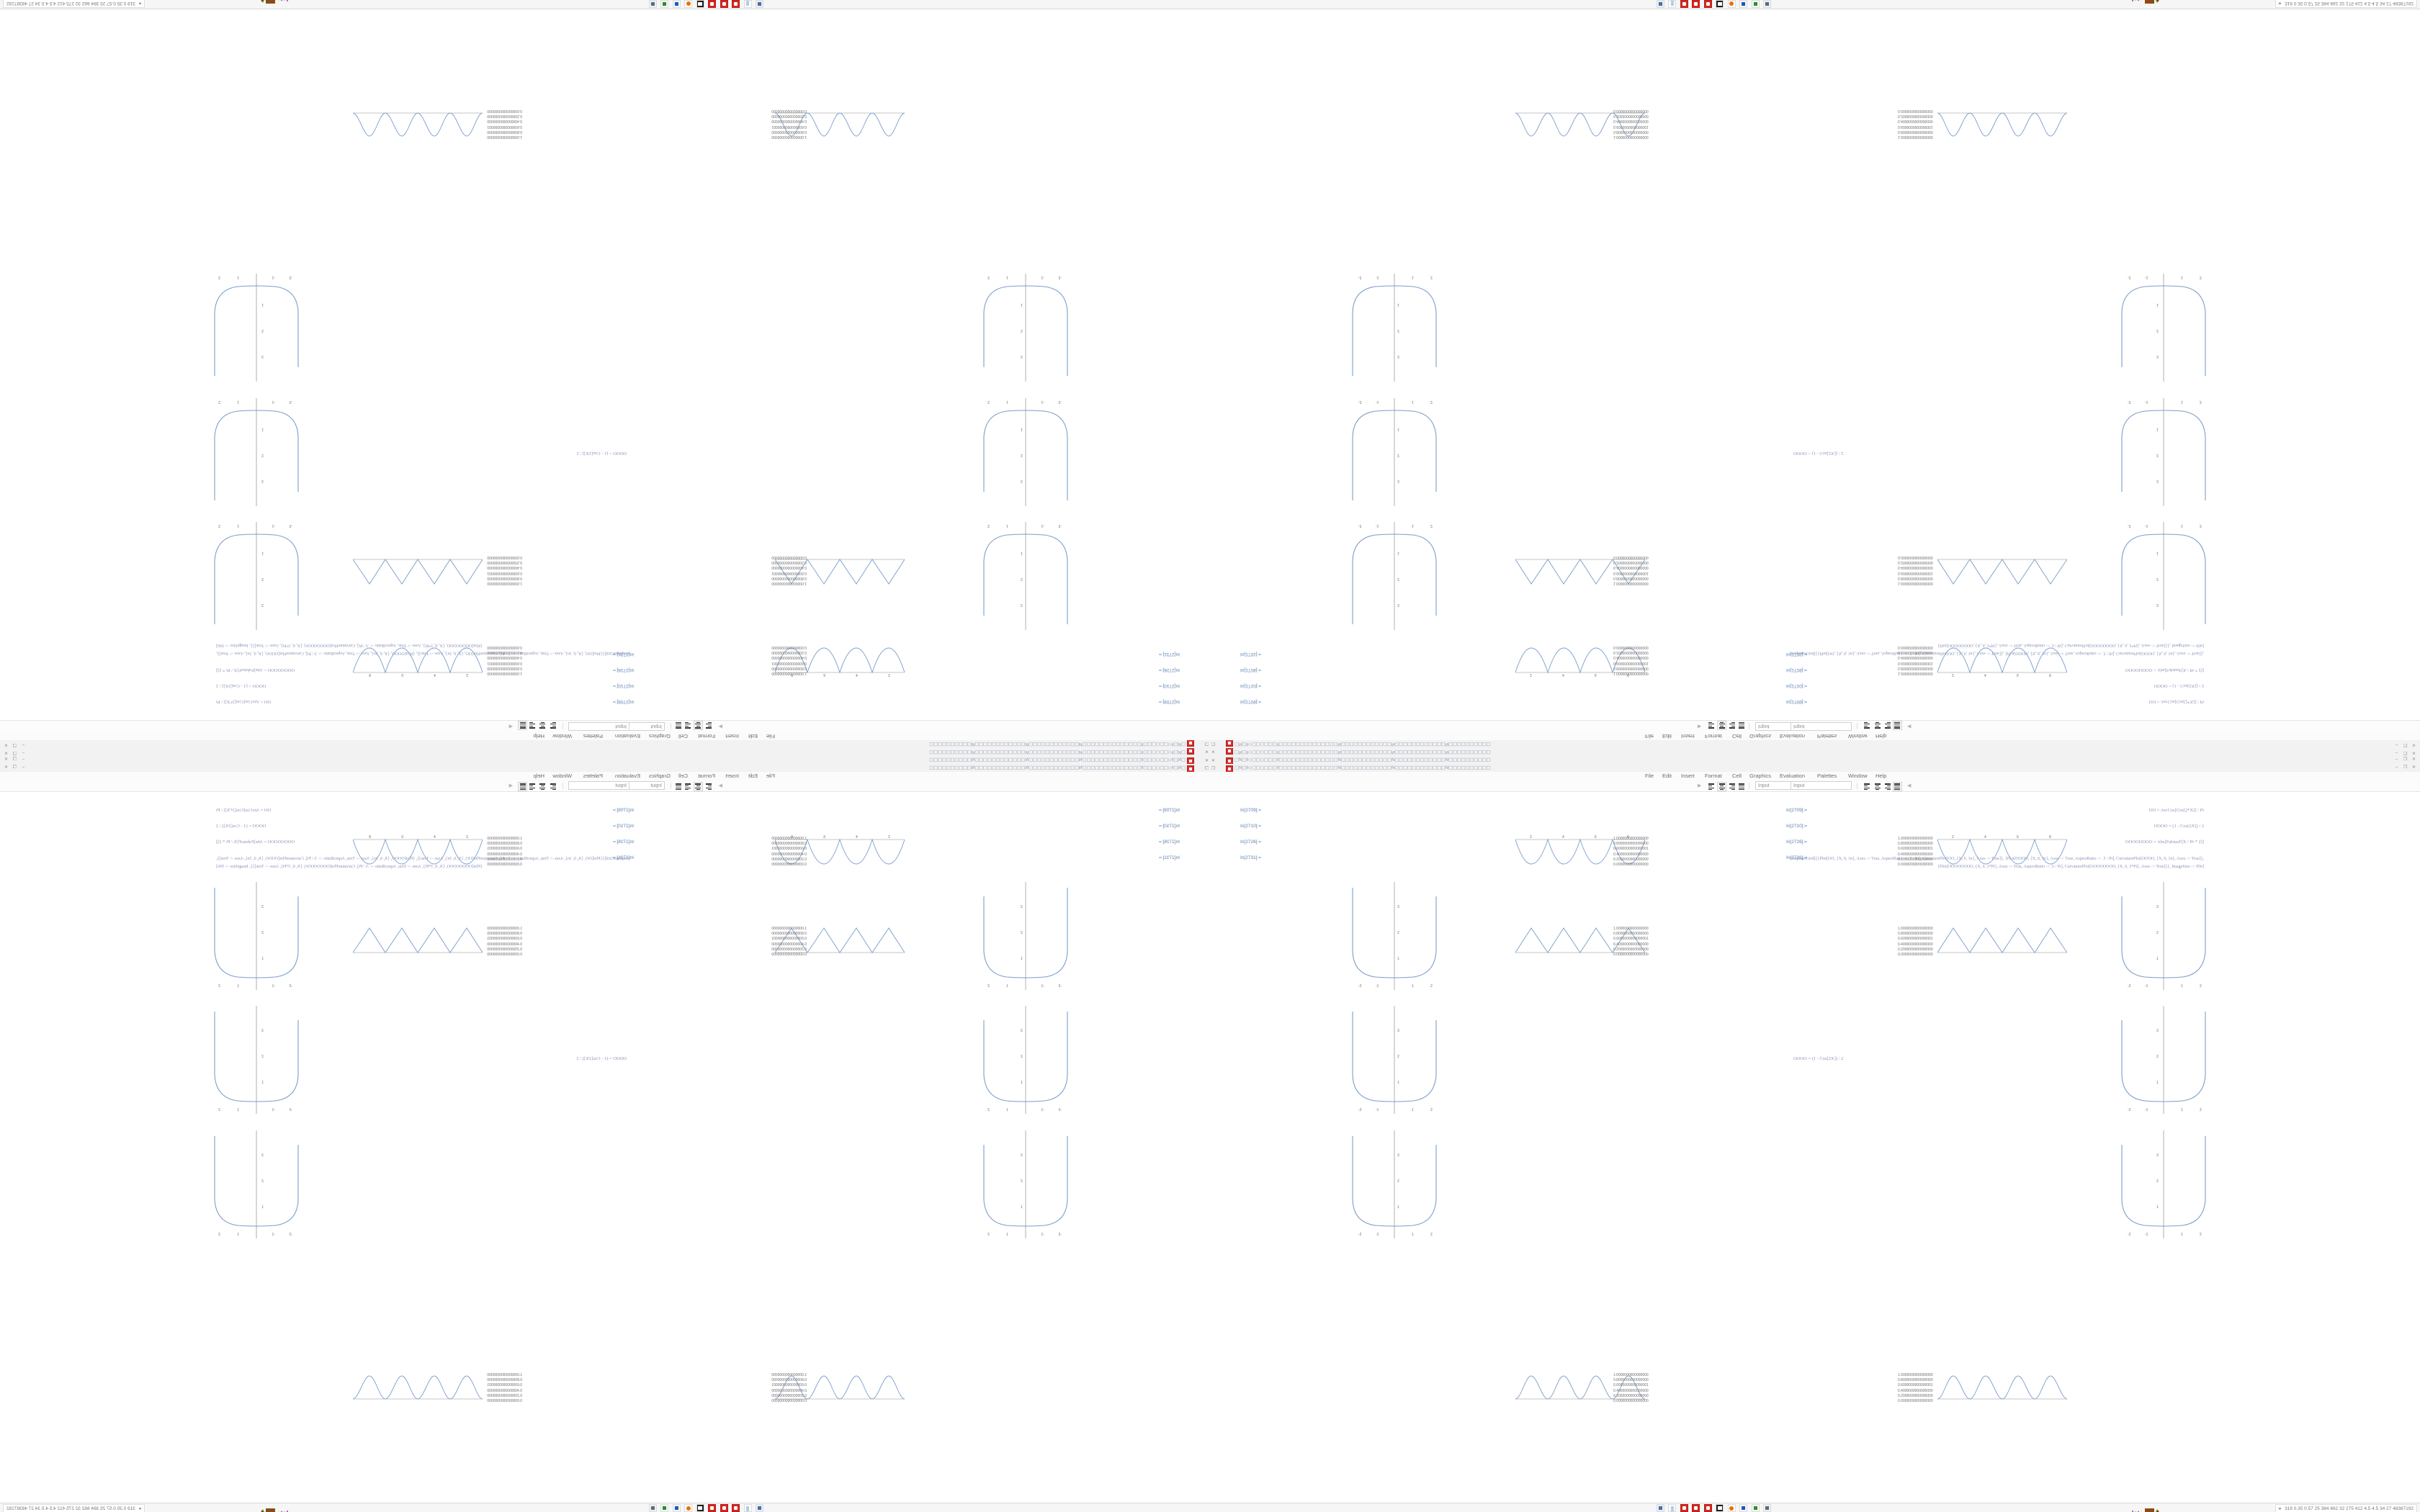  Describe the element at coordinates (2164, 842) in the screenshot. I see `code-line-fabius: OOOOOOOO = Abs[FabiusF[X / Pi * 2]]` at that location.